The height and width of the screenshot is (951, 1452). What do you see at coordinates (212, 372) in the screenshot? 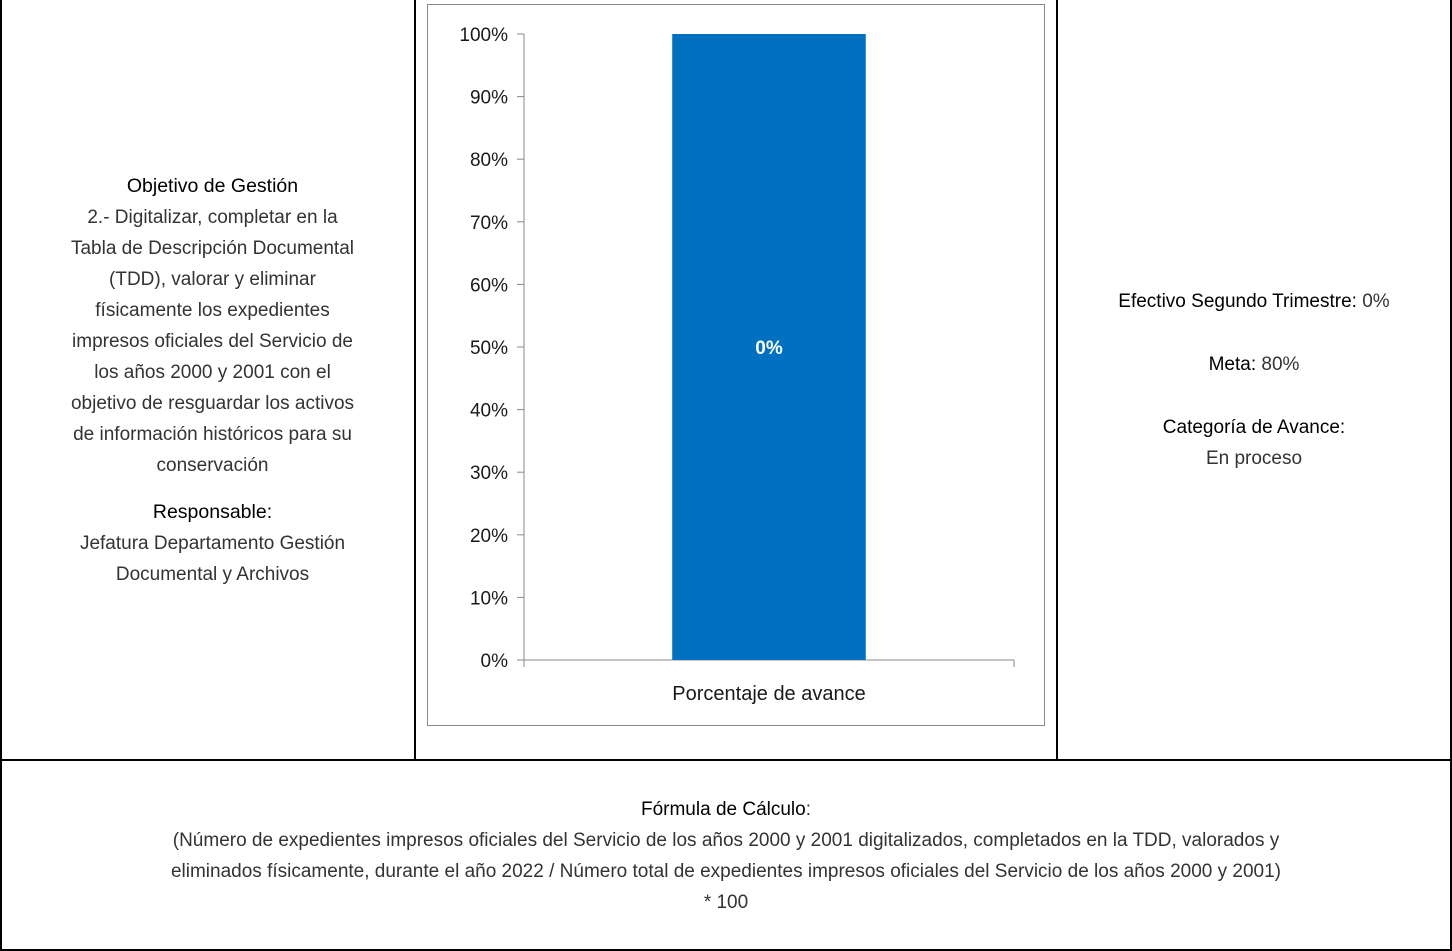
I see `objective-line: los años 2000 y 2001 con el` at bounding box center [212, 372].